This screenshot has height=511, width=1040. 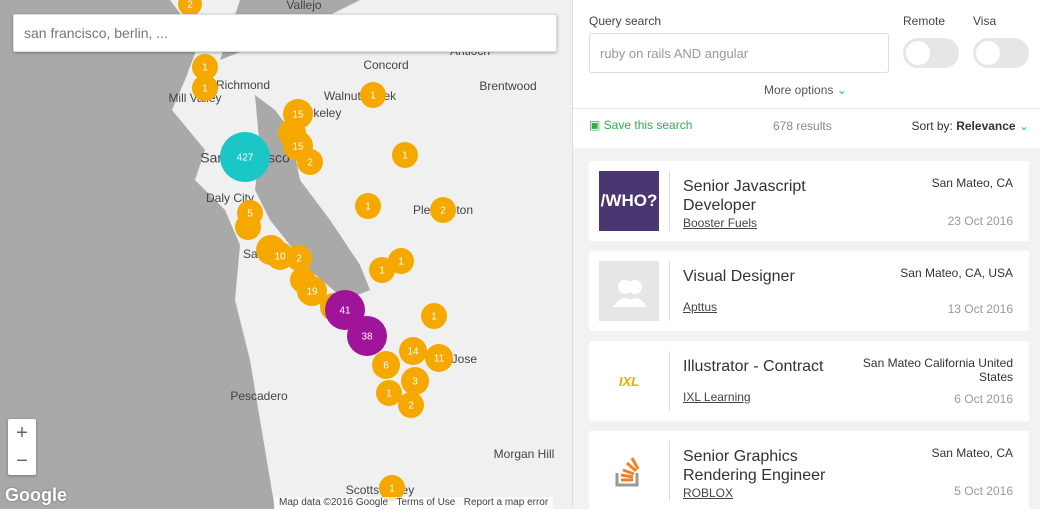 I want to click on zoom-controls: + −, so click(x=22, y=447).